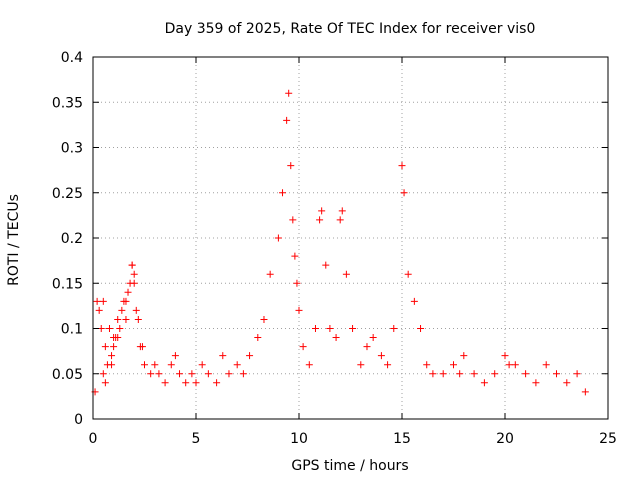  What do you see at coordinates (67, 103) in the screenshot?
I see `y-tick-label: 0.35` at bounding box center [67, 103].